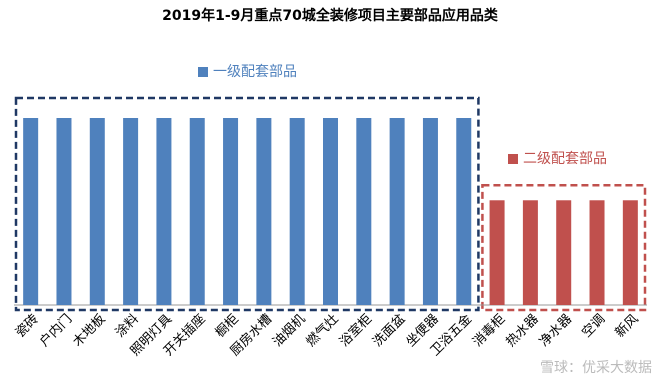 The image size is (660, 383). I want to click on chart-title: 2019年1-9月重点70城全装修项目主要部品应用品类, so click(330, 15).